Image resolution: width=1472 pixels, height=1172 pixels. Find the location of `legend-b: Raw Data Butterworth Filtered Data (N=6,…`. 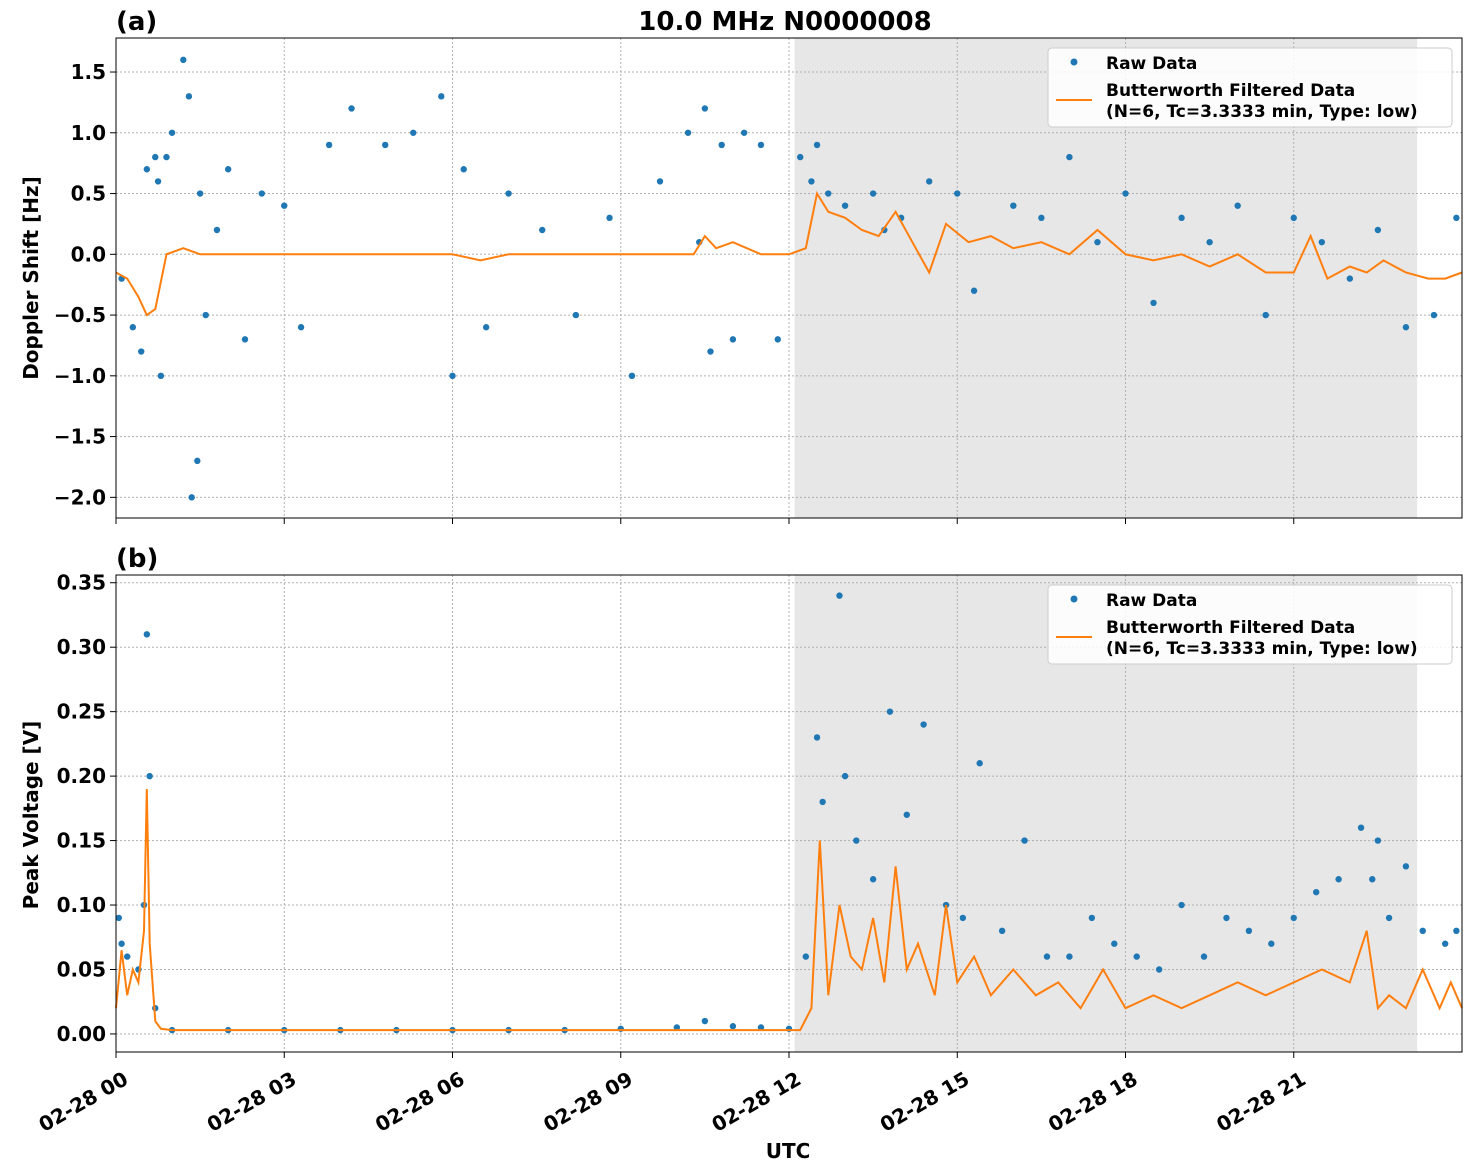

legend-b: Raw Data Butterworth Filtered Data (N=6,… is located at coordinates (1250, 624).